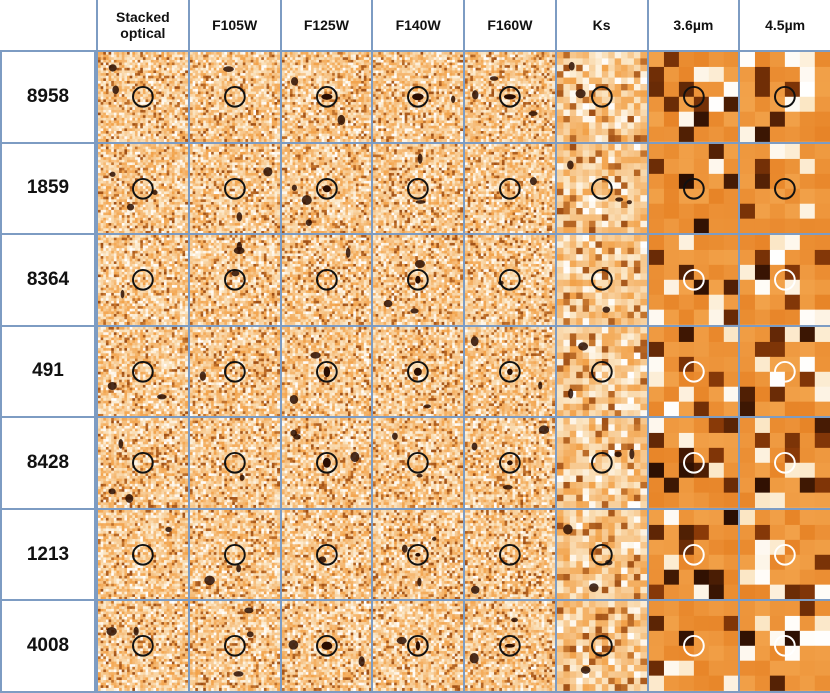 The width and height of the screenshot is (830, 693). Describe the element at coordinates (48, 372) in the screenshot. I see `object-id-label: 491` at that location.